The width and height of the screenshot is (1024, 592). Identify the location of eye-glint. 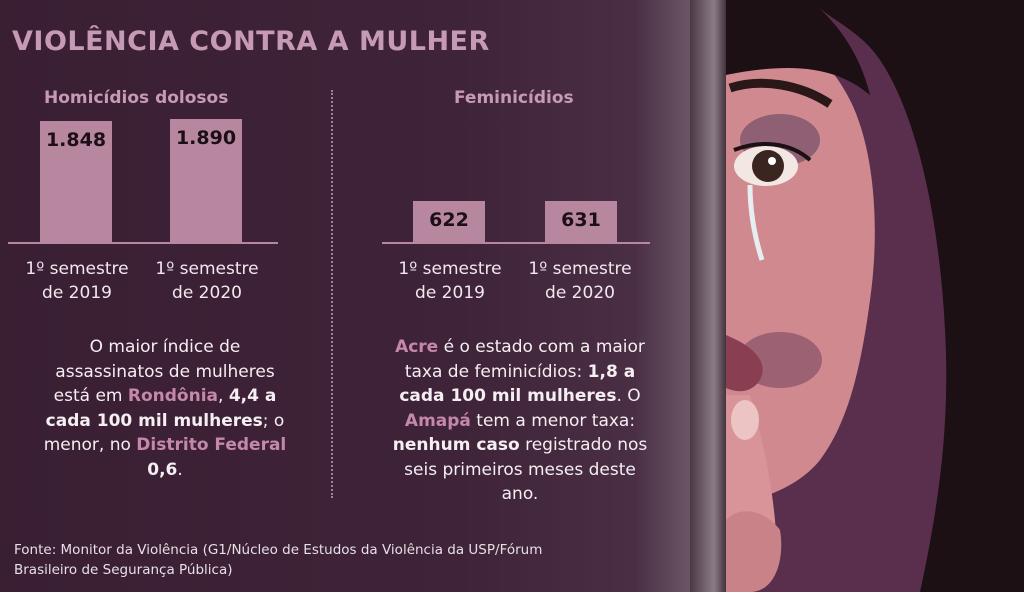
(772, 161).